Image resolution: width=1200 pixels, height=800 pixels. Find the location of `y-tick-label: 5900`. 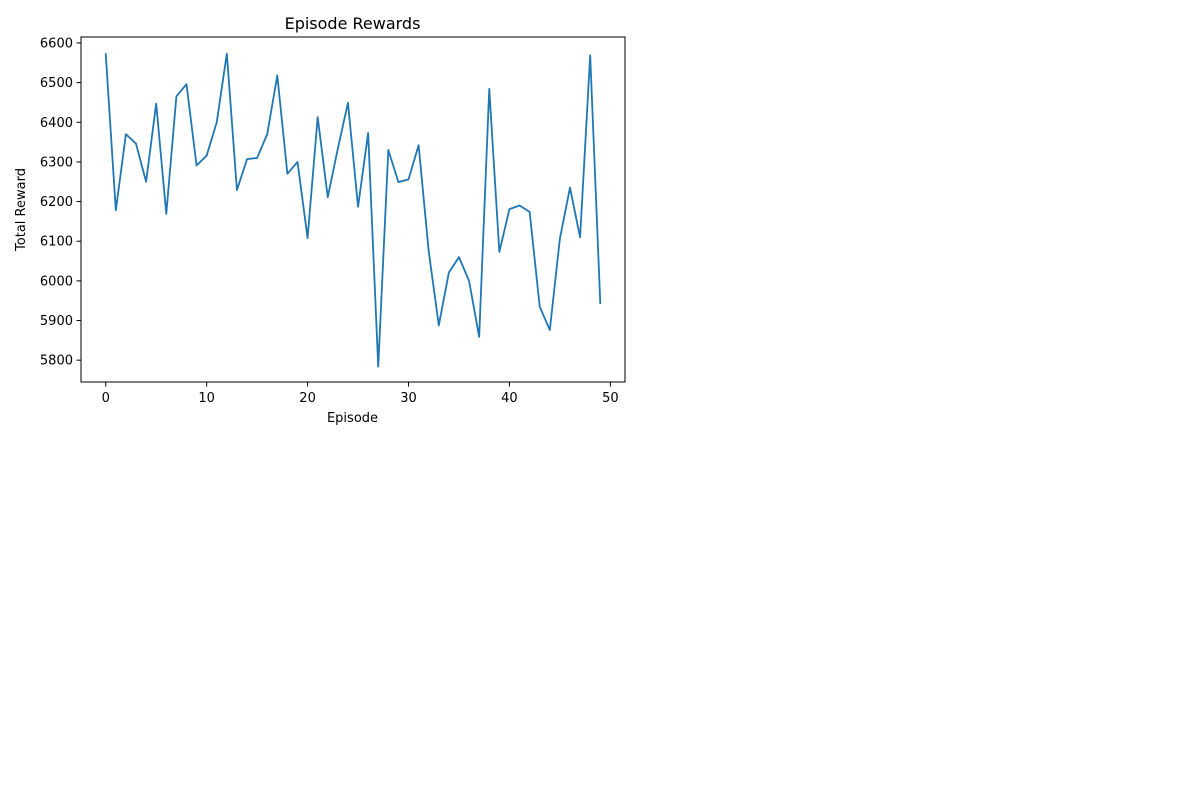

y-tick-label: 5900 is located at coordinates (56, 321).